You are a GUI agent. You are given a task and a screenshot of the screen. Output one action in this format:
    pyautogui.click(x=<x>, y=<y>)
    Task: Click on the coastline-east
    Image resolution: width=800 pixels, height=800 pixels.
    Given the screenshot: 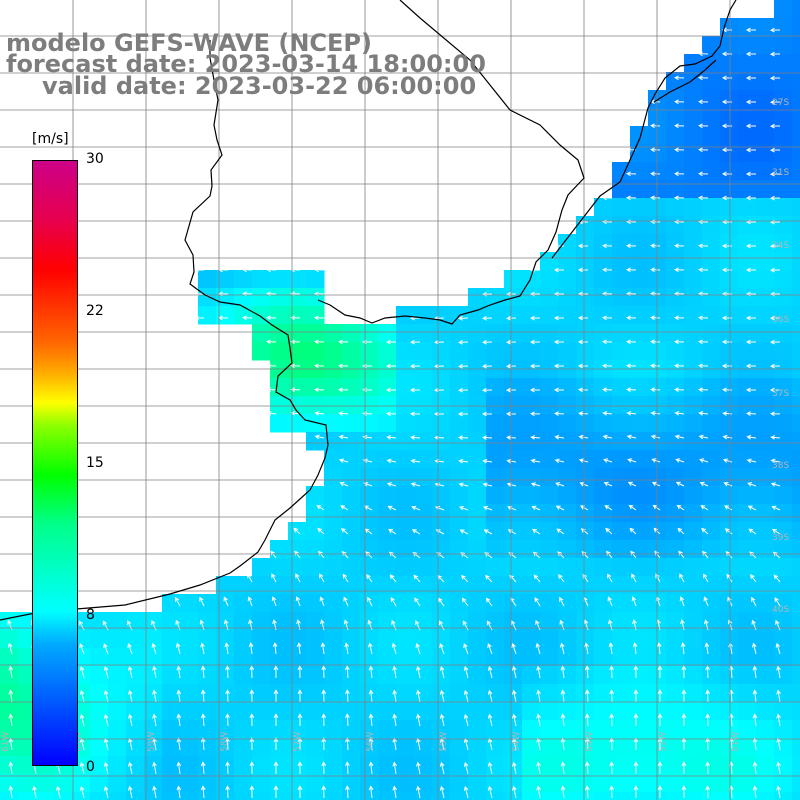 What is the action you would take?
    pyautogui.click(x=644, y=129)
    